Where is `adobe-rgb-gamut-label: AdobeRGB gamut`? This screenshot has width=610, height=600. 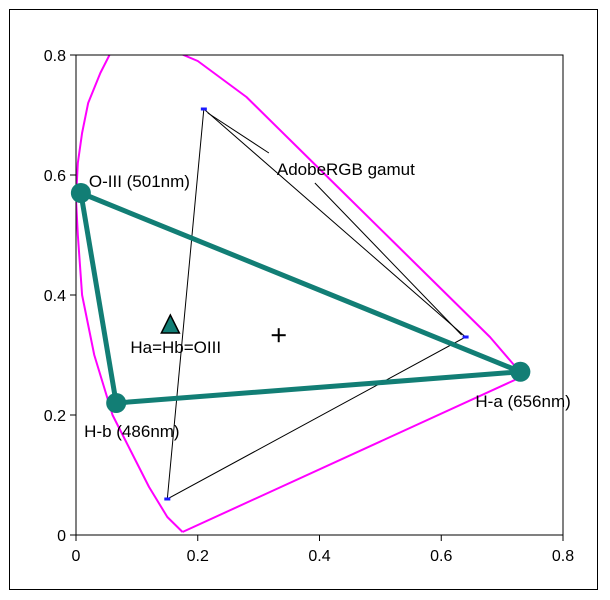 adobe-rgb-gamut-label: AdobeRGB gamut is located at coordinates (346, 169).